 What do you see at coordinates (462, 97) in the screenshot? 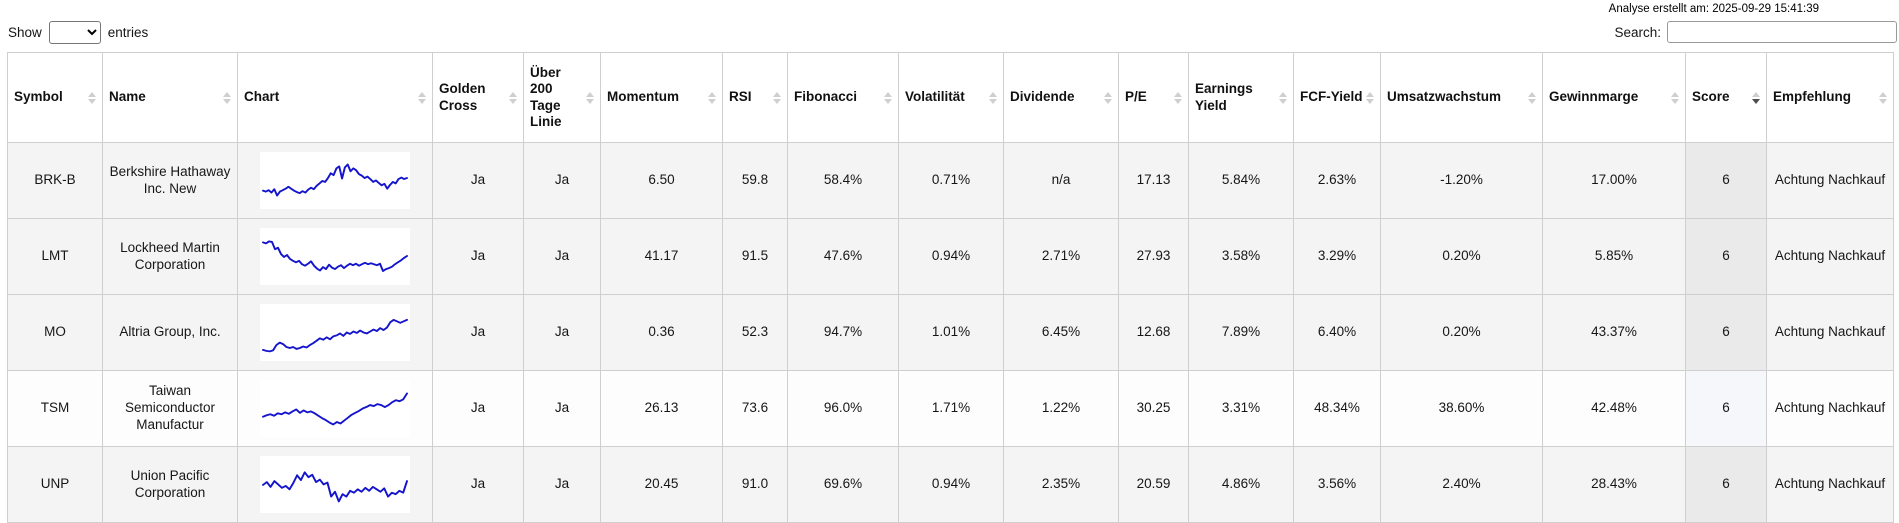
I see `column-label: Golden Cross` at bounding box center [462, 97].